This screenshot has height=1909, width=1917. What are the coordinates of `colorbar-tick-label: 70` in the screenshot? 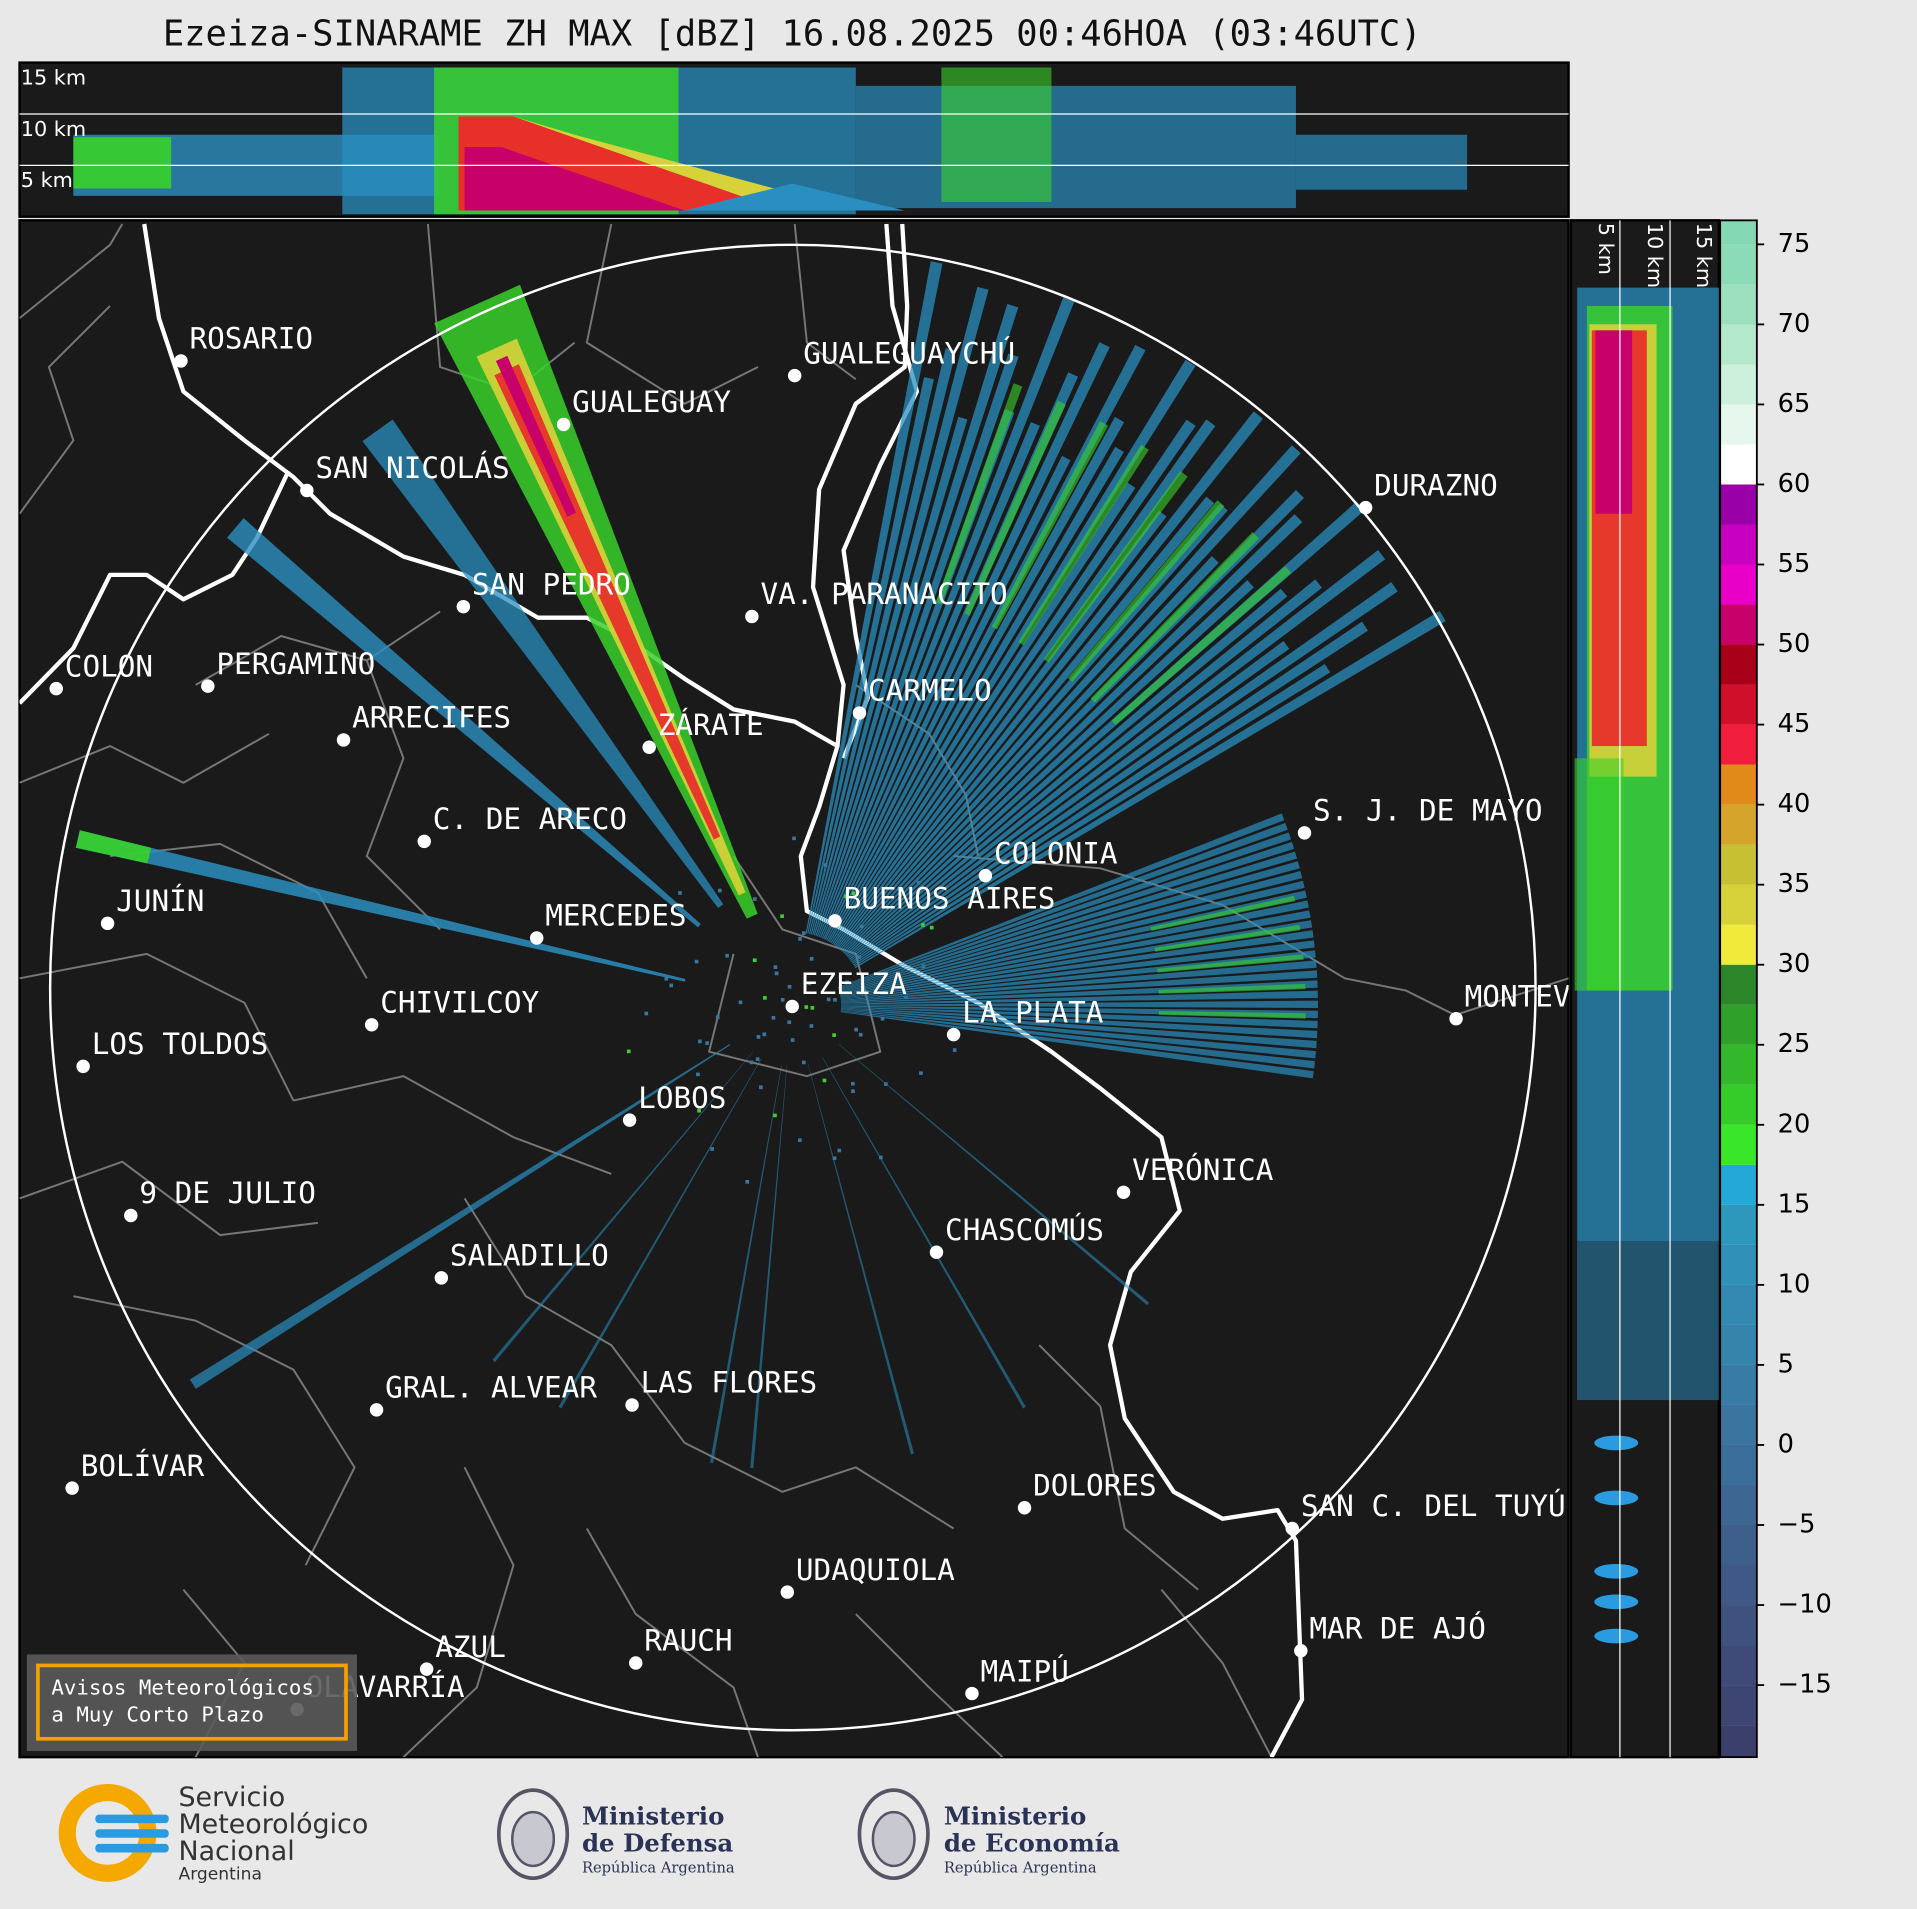 It's located at (1794, 324).